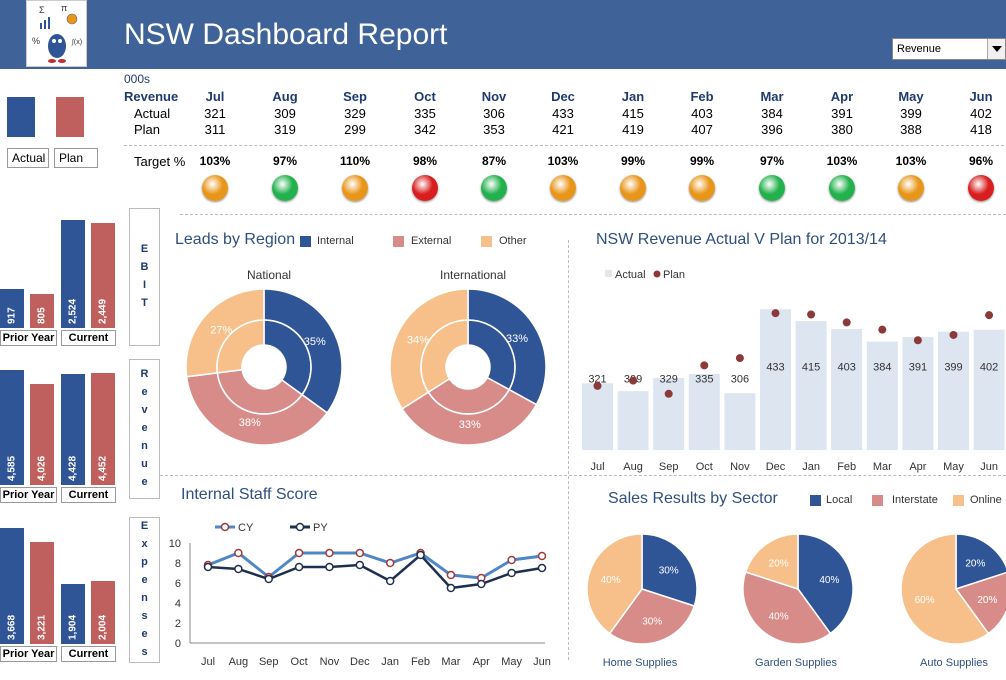 The image size is (1006, 680). What do you see at coordinates (704, 467) in the screenshot?
I see `revenue-x-tick: Oct` at bounding box center [704, 467].